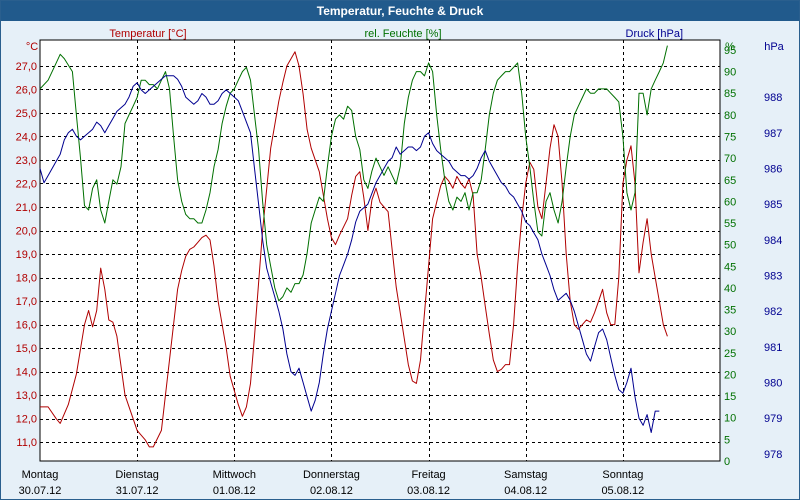 The image size is (800, 500). I want to click on temperature-tick-label: 21,0, so click(26, 208).